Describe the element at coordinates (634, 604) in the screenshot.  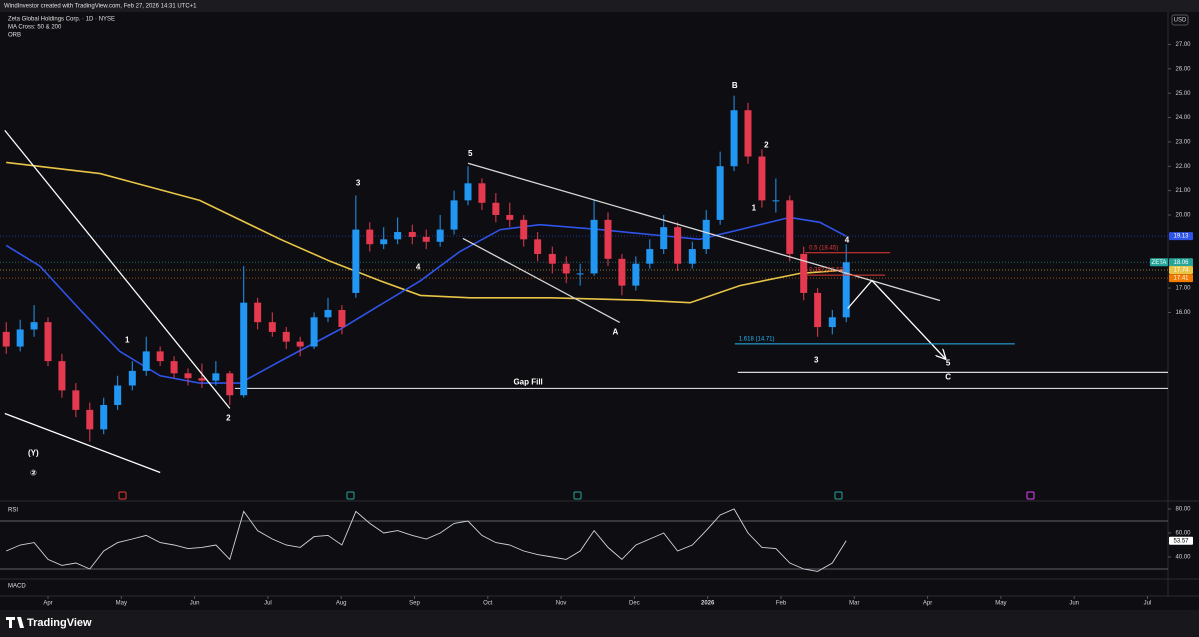
I see `x-tick-label: Dec` at that location.